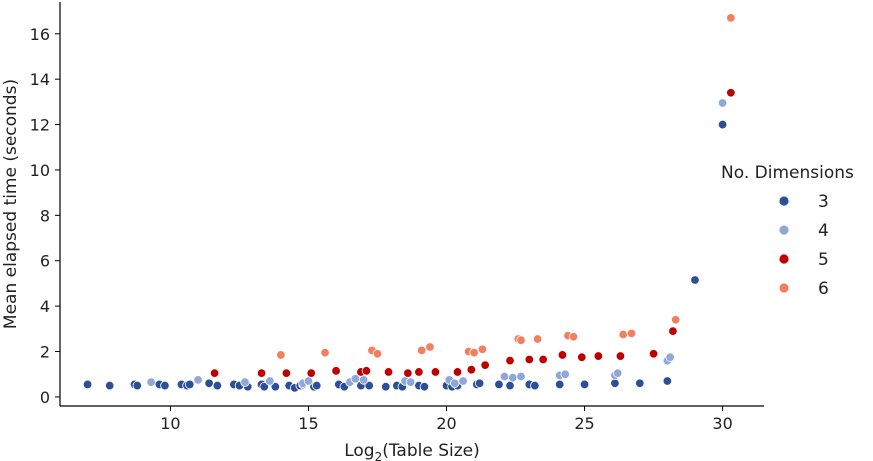 Image resolution: width=873 pixels, height=461 pixels. I want to click on x-axis-title-rest: (Table Size), so click(431, 451).